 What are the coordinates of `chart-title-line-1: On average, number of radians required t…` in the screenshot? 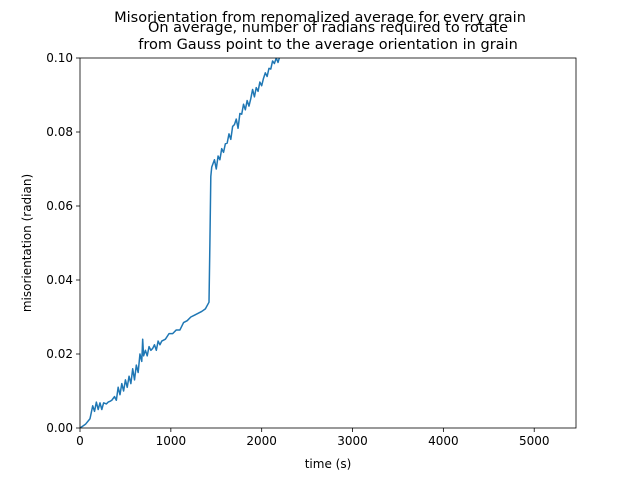 It's located at (328, 28).